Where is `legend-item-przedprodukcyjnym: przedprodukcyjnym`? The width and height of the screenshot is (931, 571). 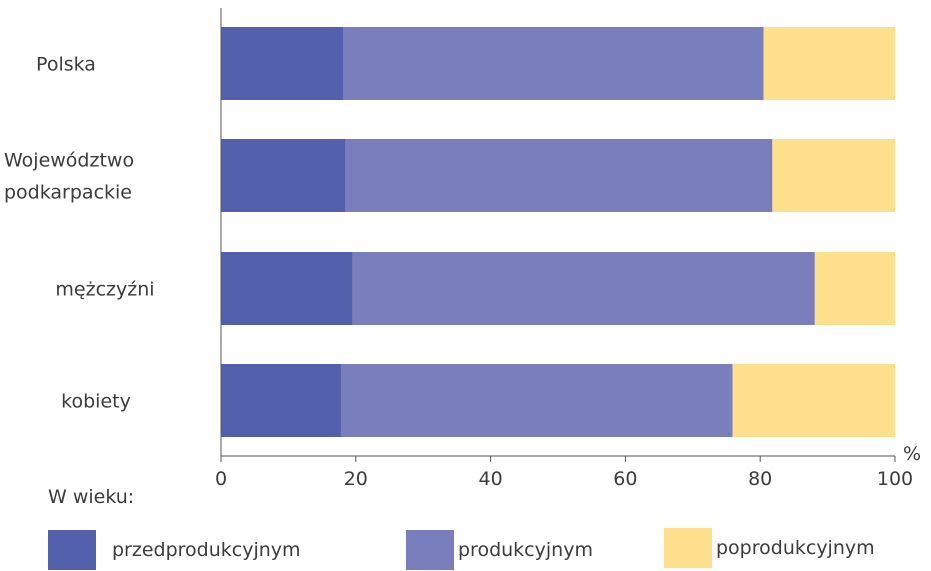 legend-item-przedprodukcyjnym: przedprodukcyjnym is located at coordinates (174, 550).